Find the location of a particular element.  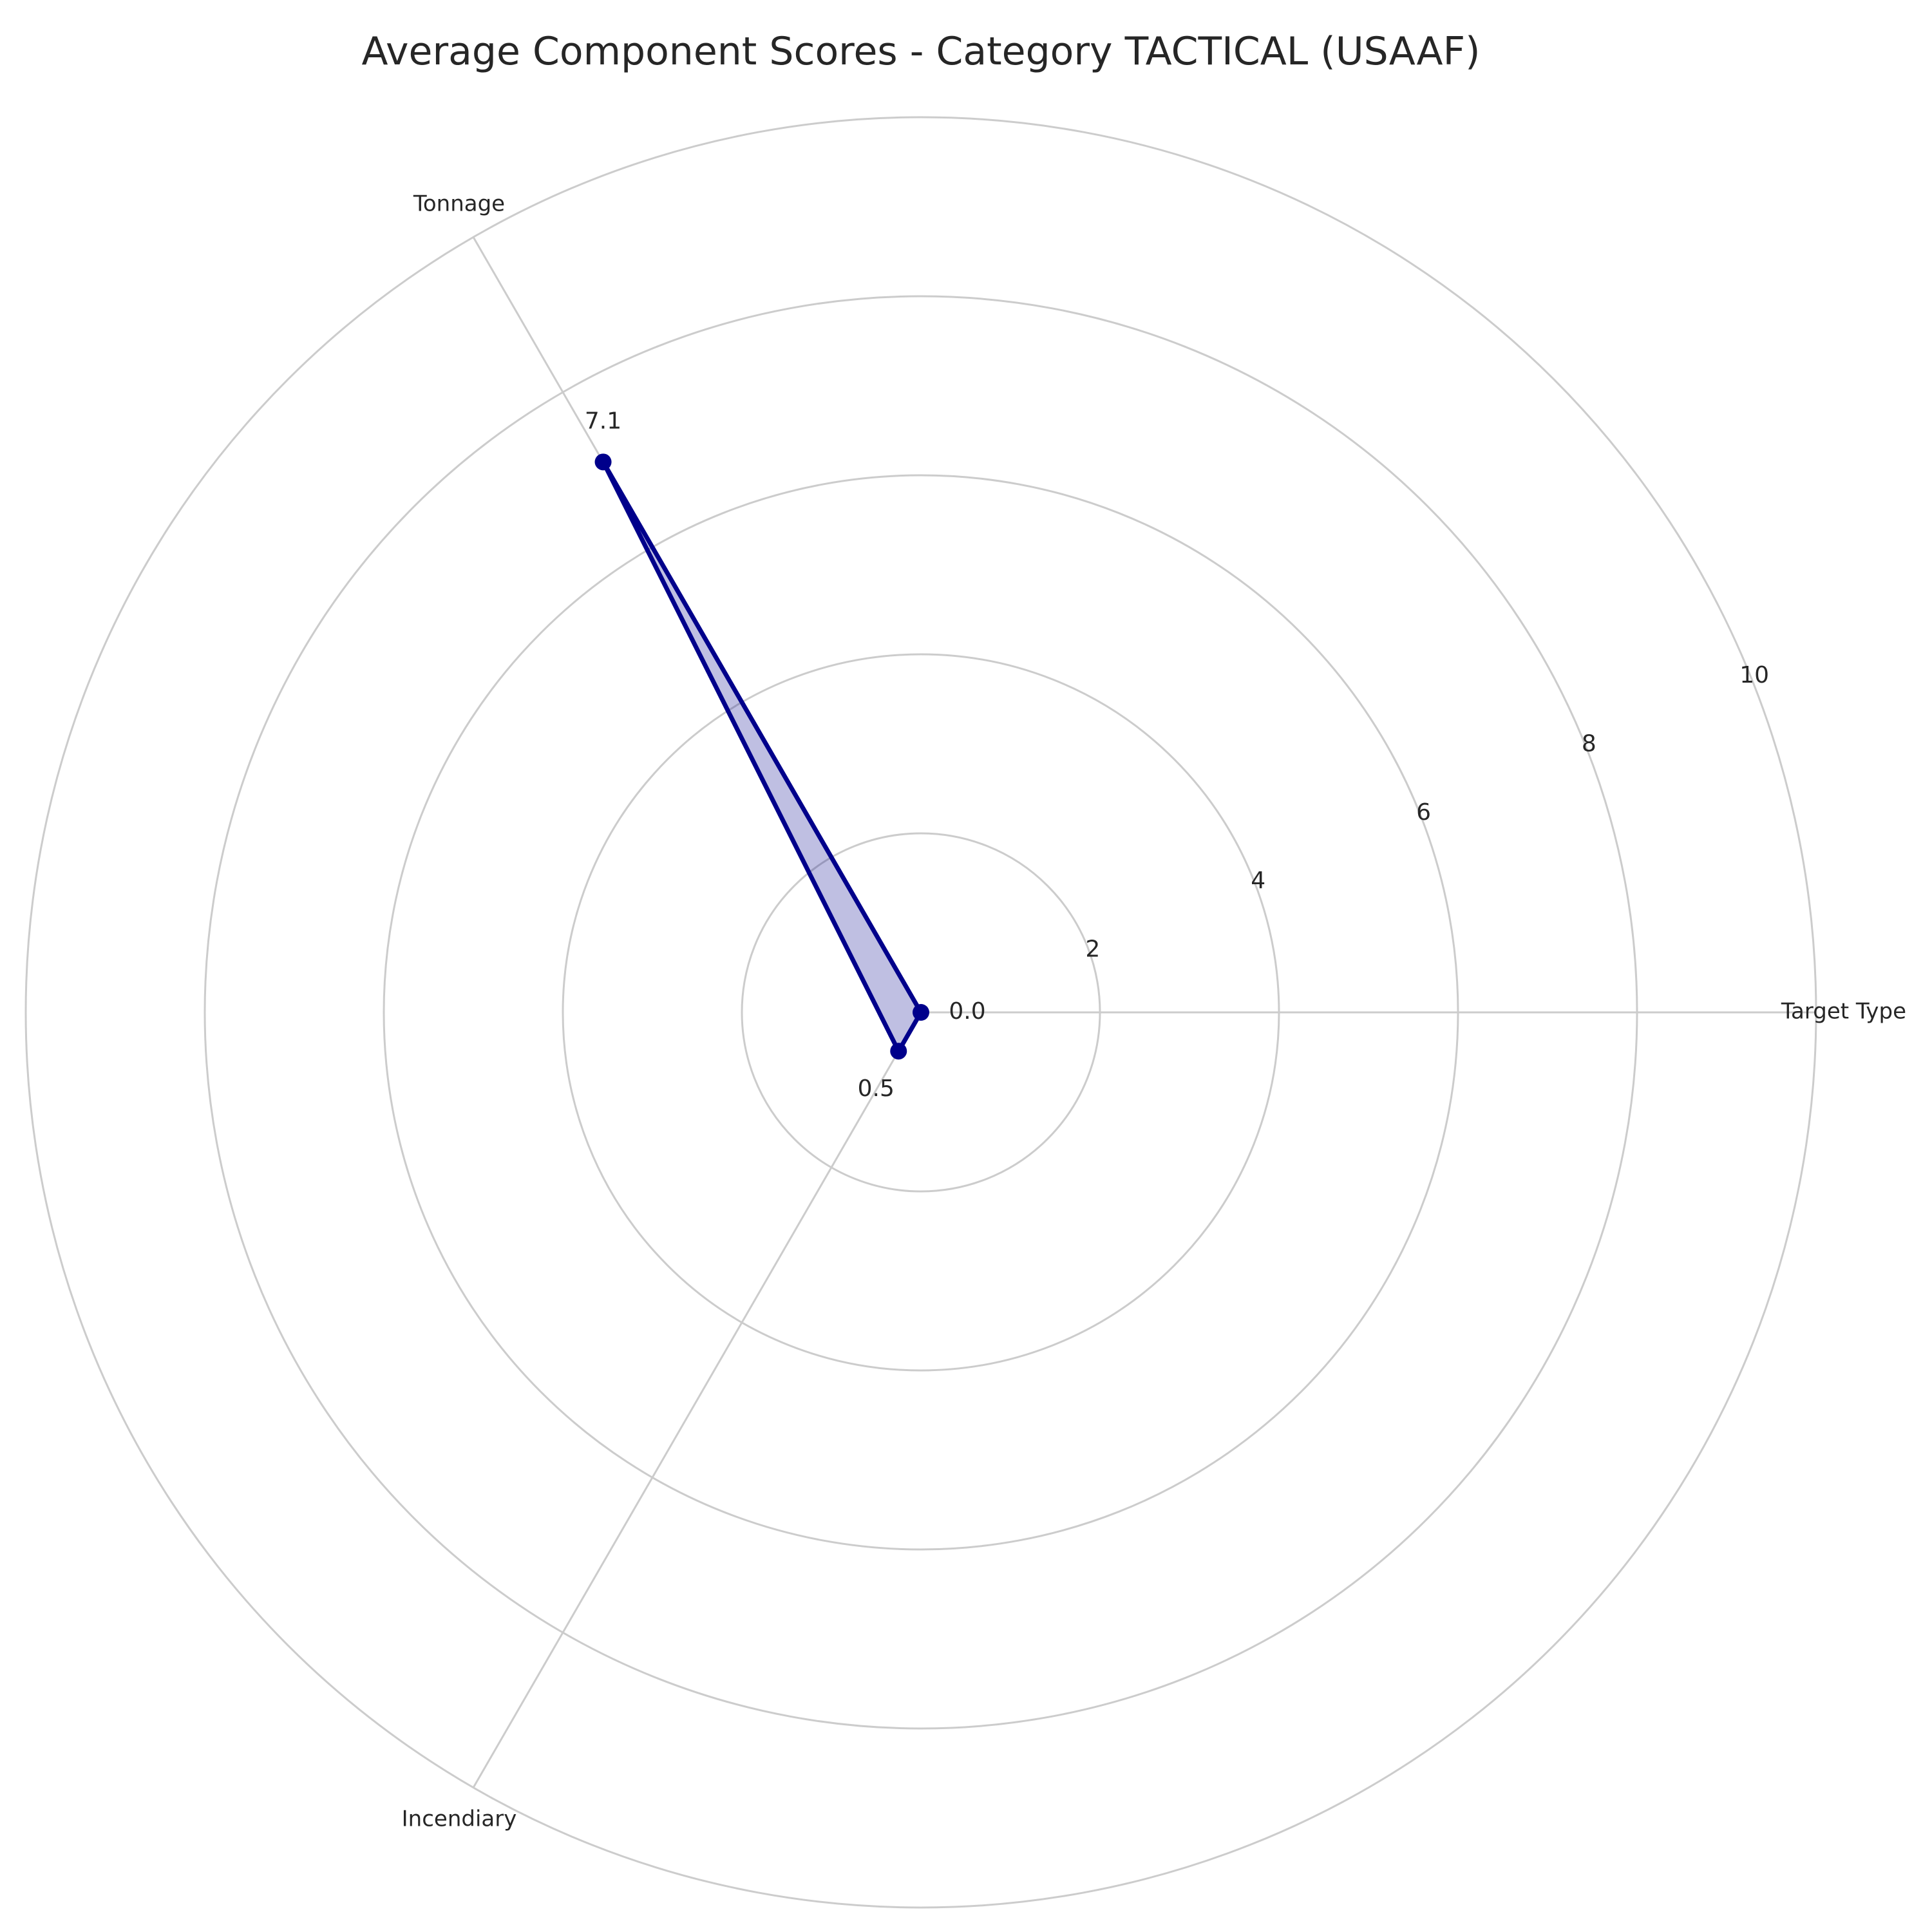

radial-tick-label: 10 is located at coordinates (1754, 675).